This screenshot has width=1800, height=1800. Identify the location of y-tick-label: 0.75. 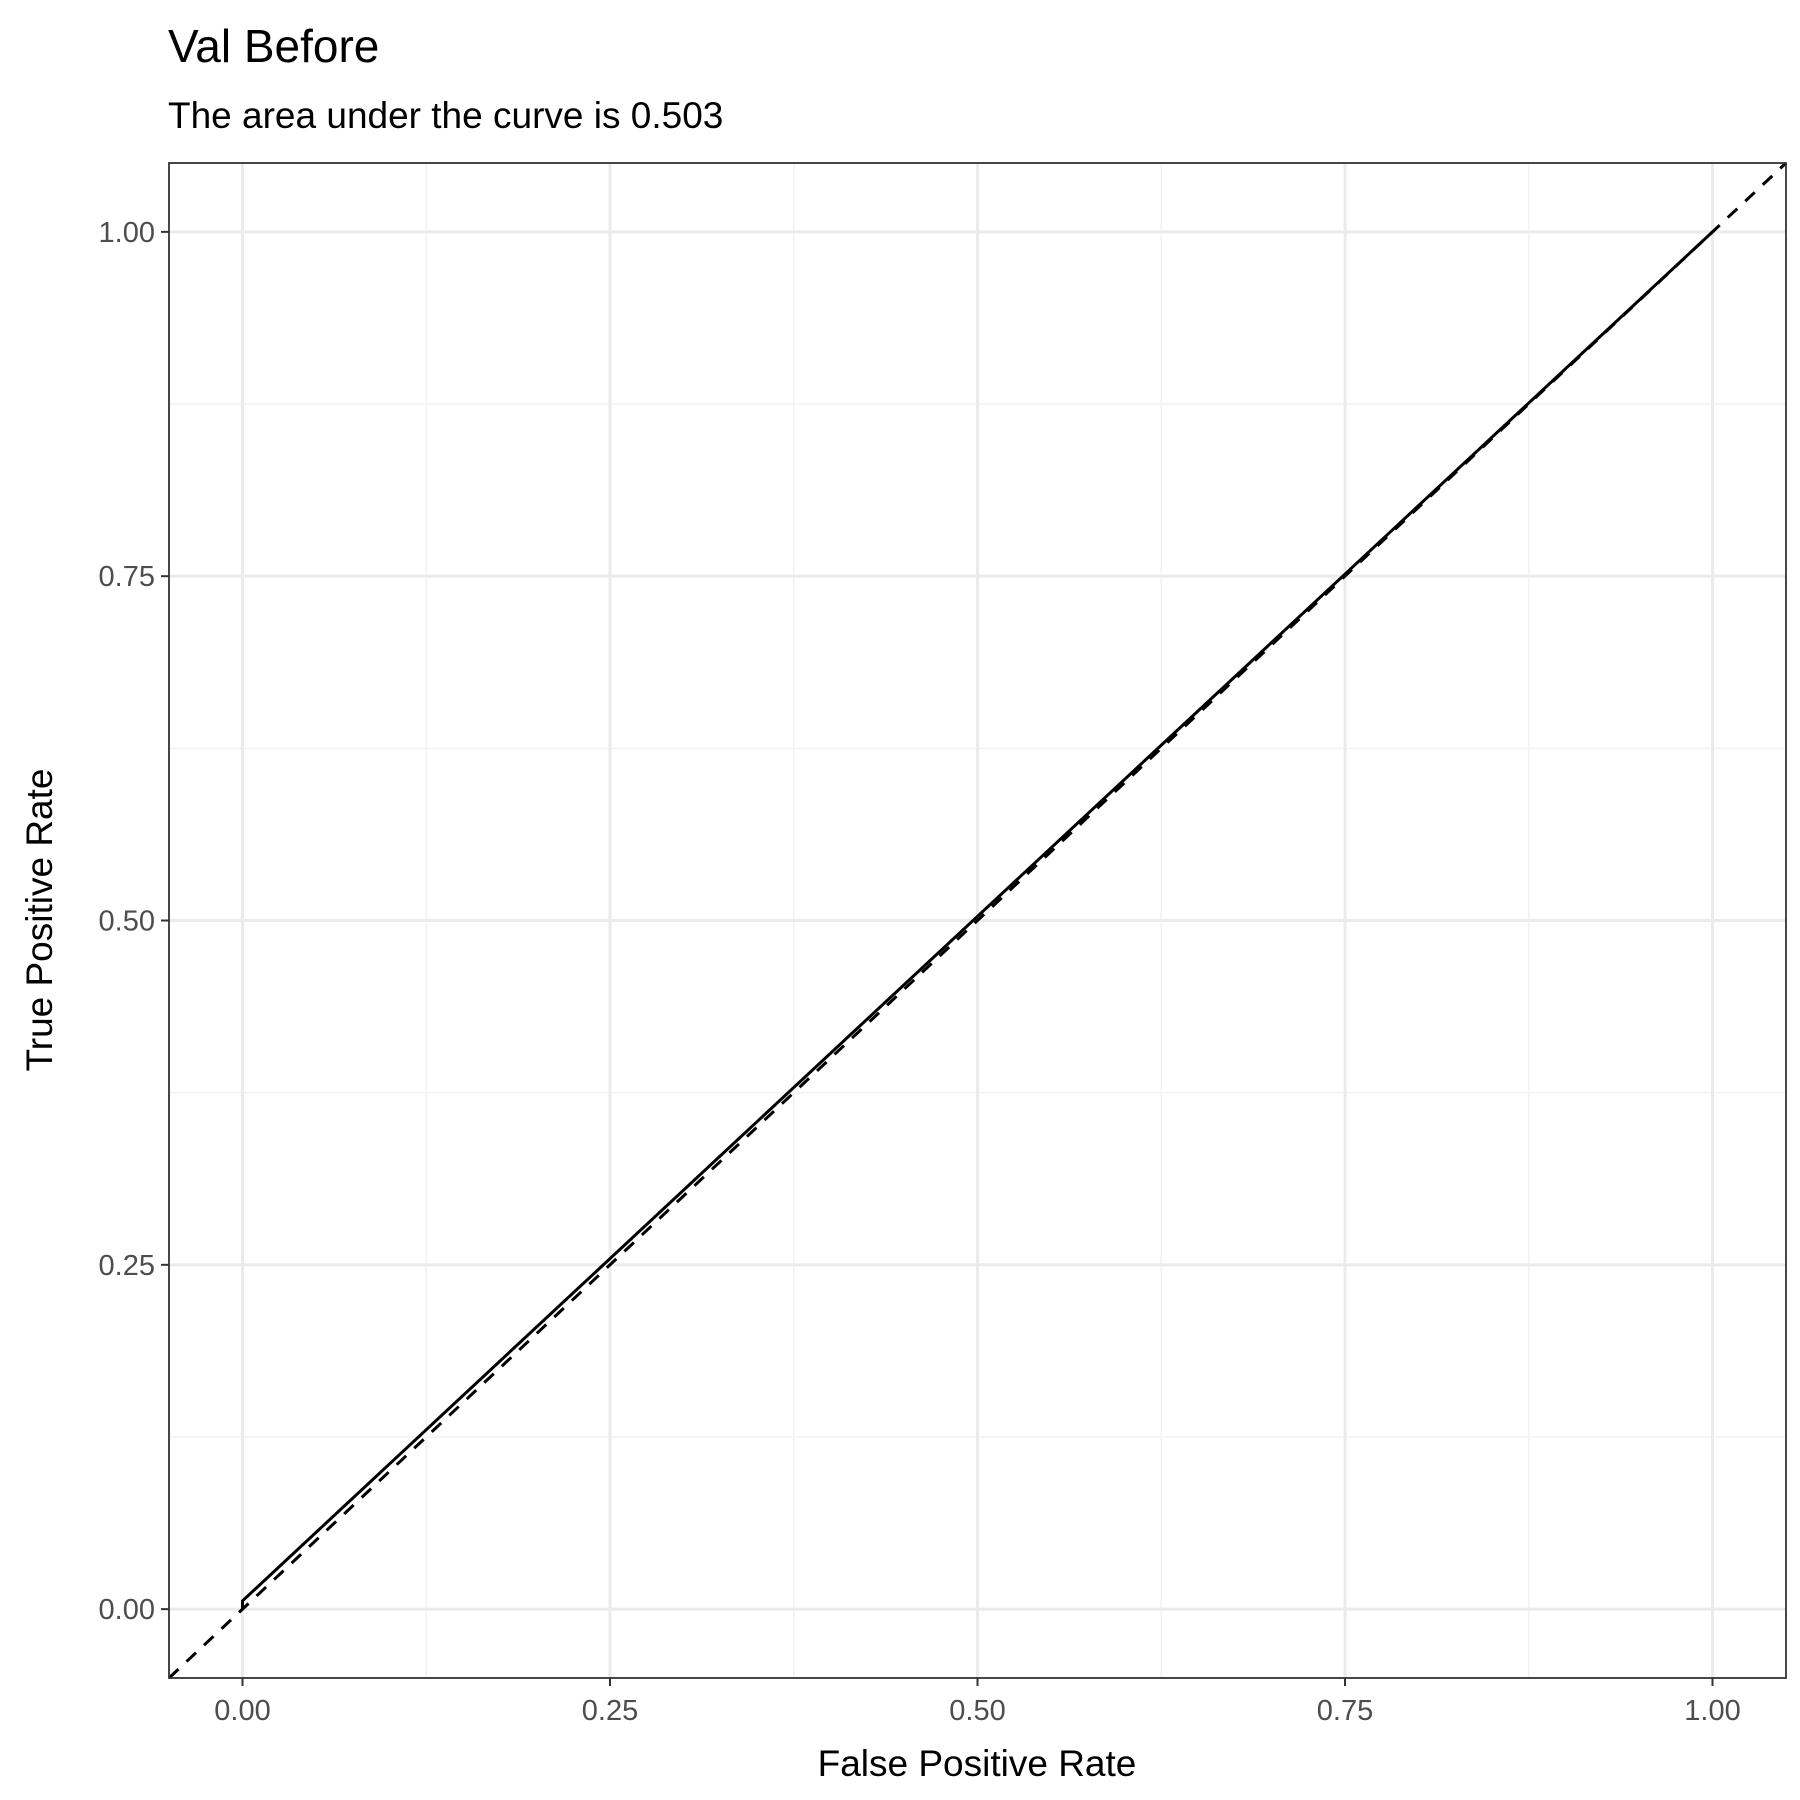
(127, 577).